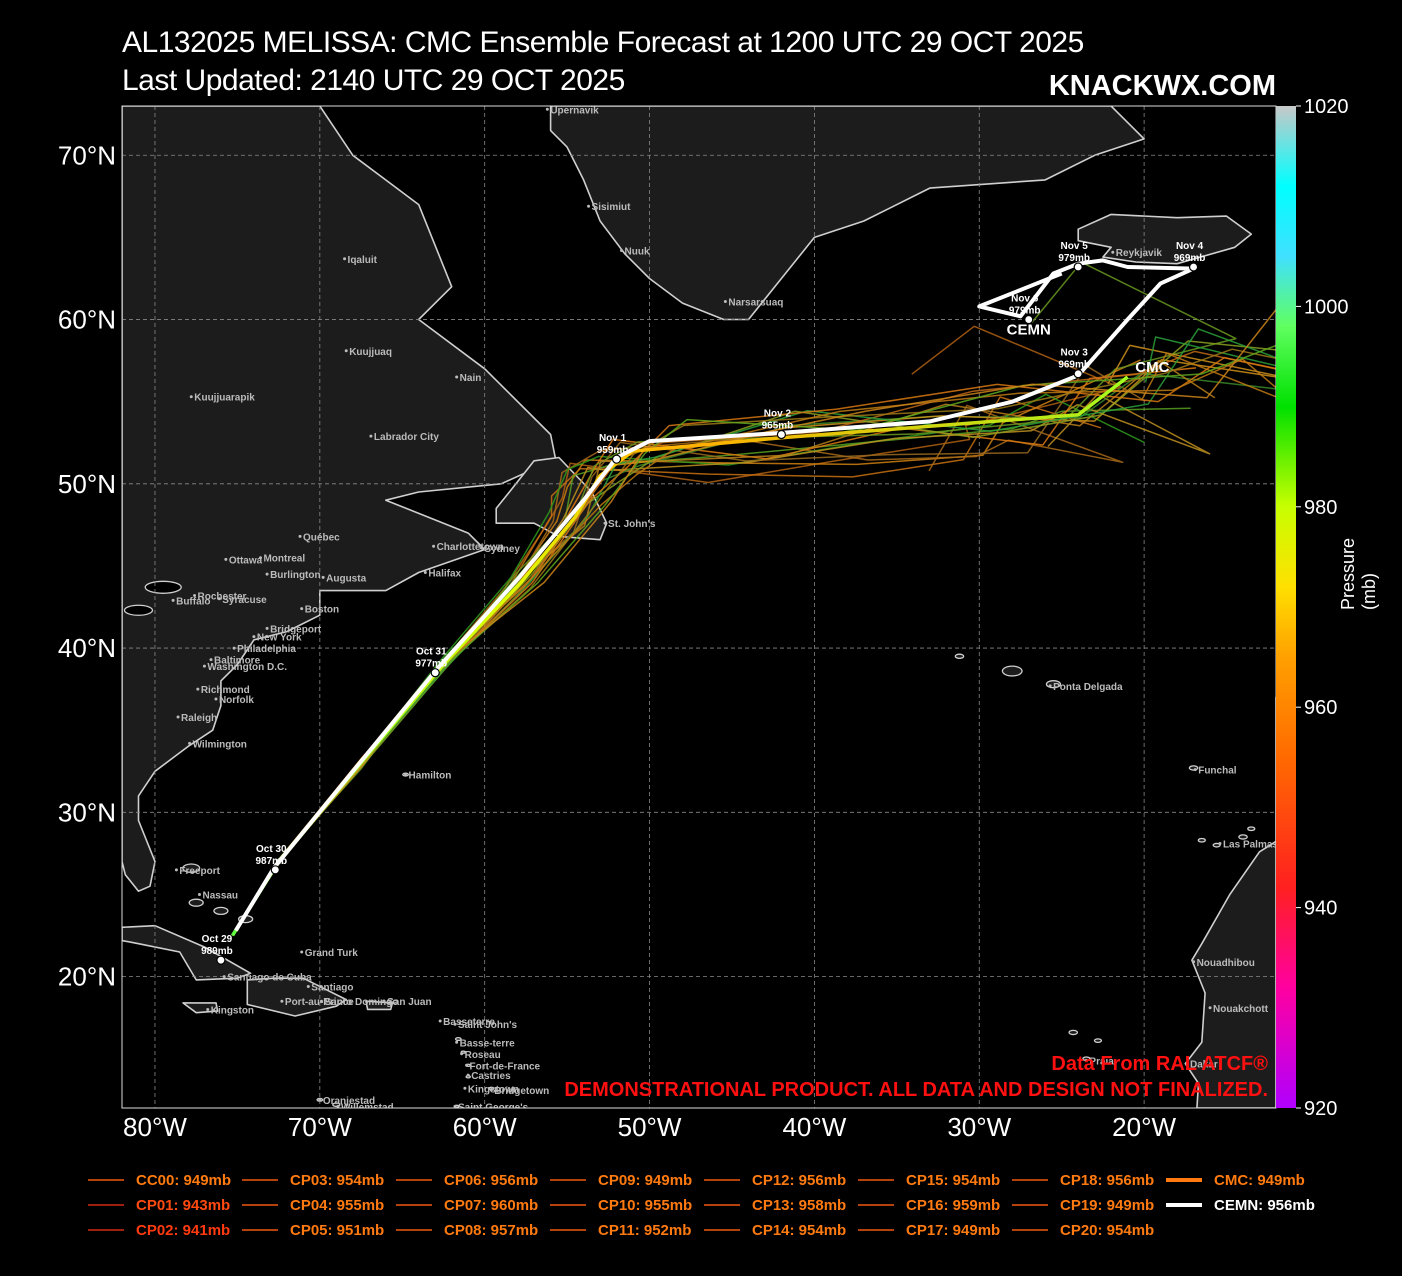 The width and height of the screenshot is (1402, 1276). What do you see at coordinates (322, 610) in the screenshot?
I see `city-label: Boston` at bounding box center [322, 610].